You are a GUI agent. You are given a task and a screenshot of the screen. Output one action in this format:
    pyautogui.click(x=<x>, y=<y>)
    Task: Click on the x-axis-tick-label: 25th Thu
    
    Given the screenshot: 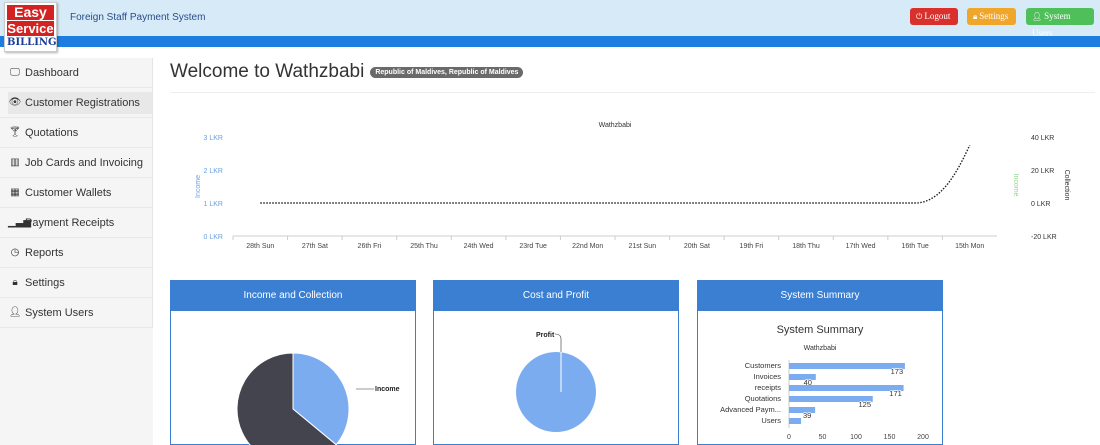 What is the action you would take?
    pyautogui.click(x=424, y=246)
    